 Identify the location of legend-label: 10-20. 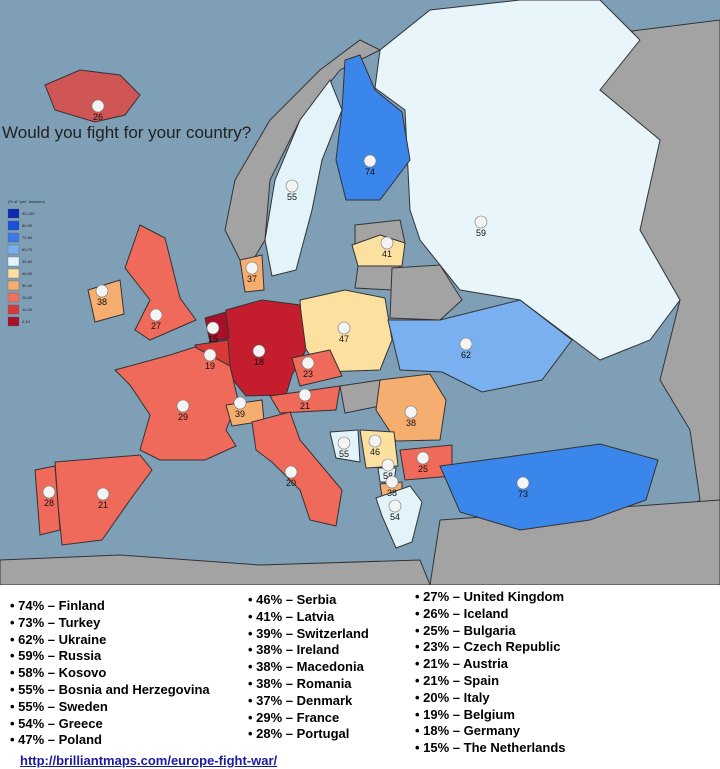
(27, 309).